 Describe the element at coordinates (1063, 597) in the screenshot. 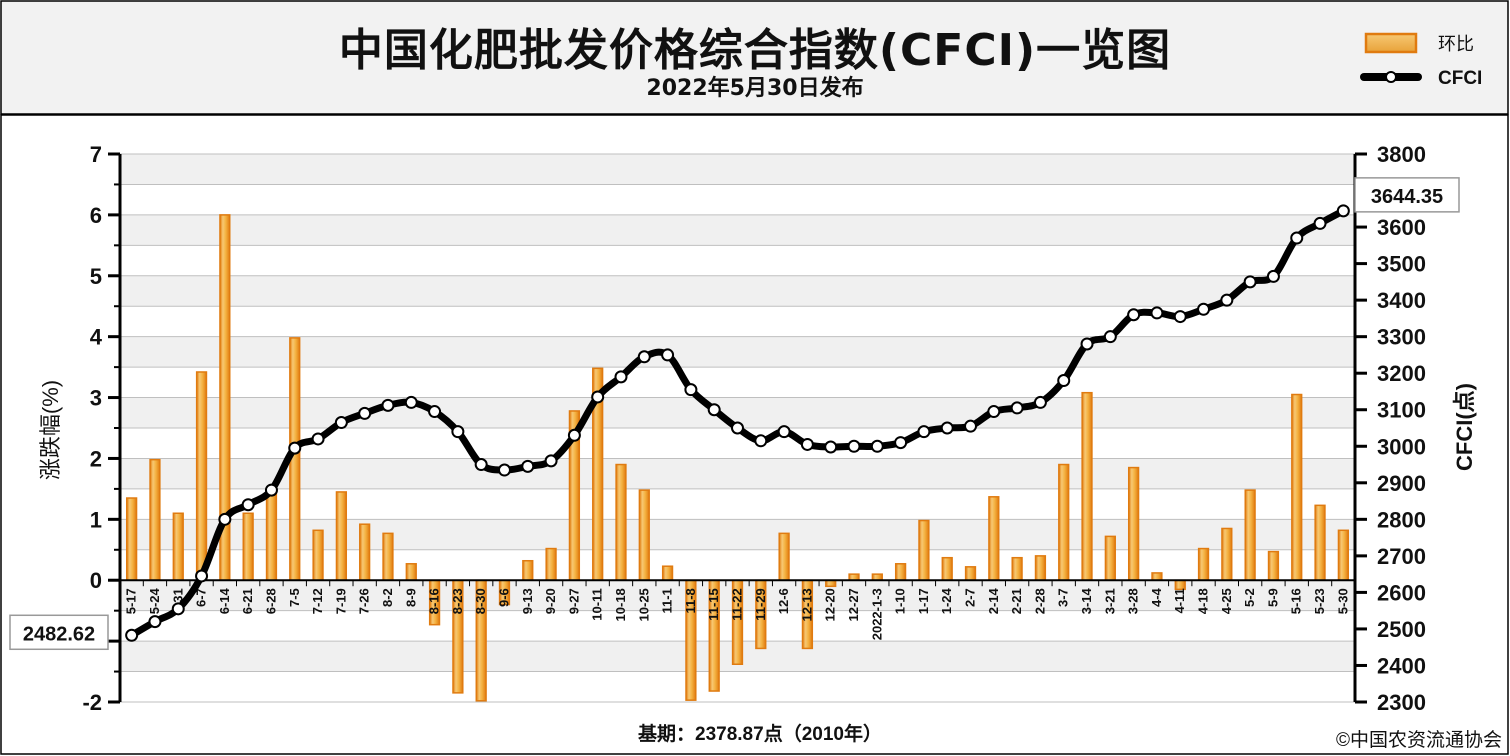

I see `x-tick-label: 3-7` at that location.